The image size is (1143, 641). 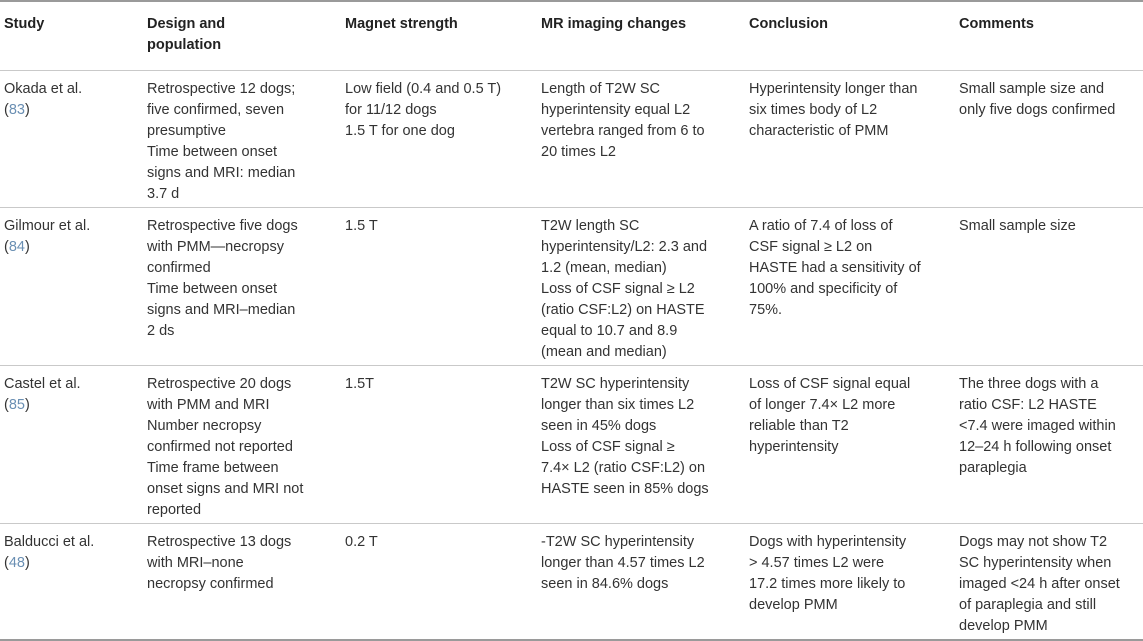 I want to click on cell-text-line: characteristic of PMM, so click(x=819, y=131).